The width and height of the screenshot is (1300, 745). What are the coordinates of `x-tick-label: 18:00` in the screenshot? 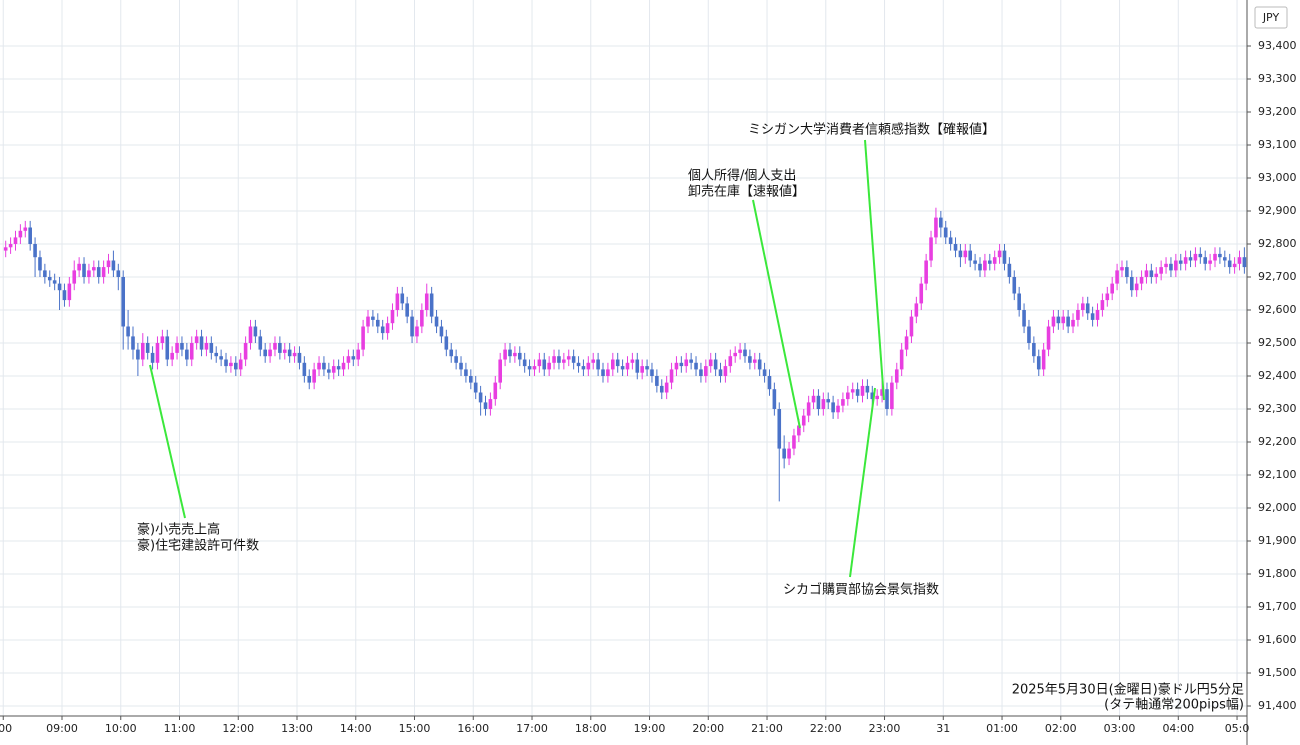 It's located at (591, 728).